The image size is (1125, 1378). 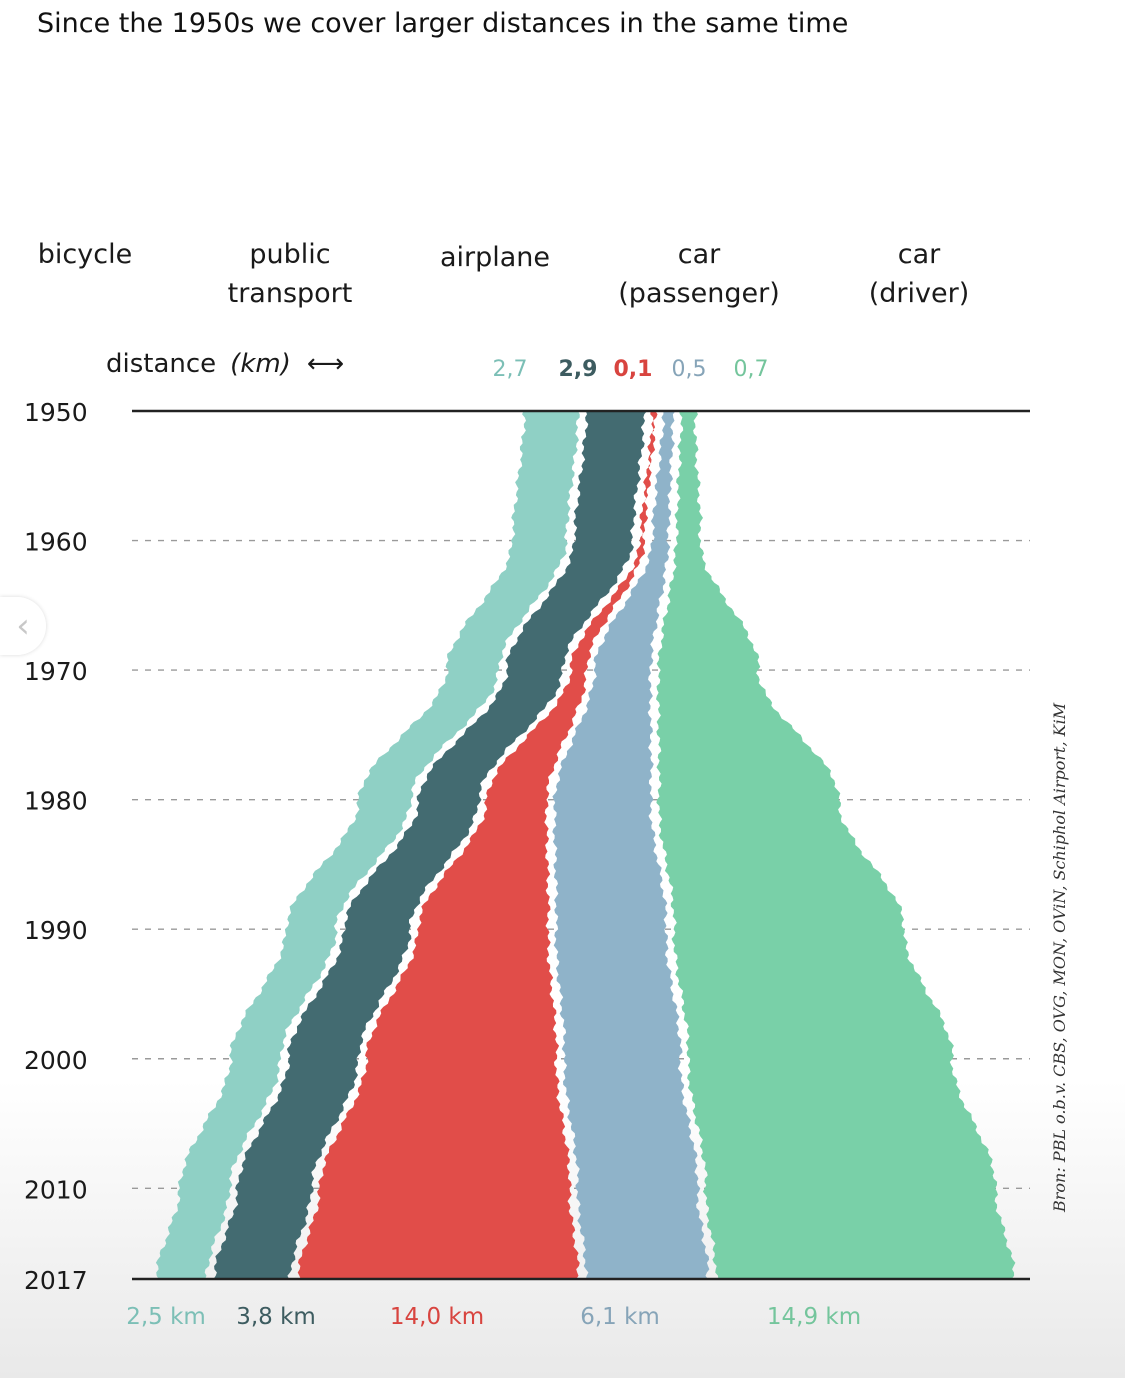 I want to click on year-labels: 1950 1960 1970 1980 1990 2000 2010 2017, so click(x=56, y=846).